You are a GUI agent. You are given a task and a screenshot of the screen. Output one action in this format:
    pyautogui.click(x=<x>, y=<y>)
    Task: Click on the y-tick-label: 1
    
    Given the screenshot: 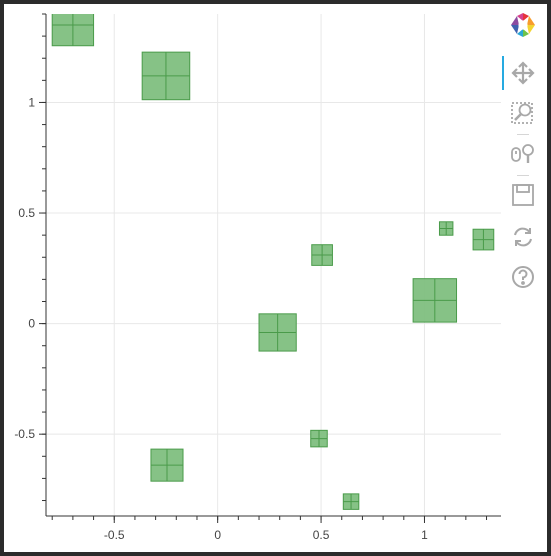 What is the action you would take?
    pyautogui.click(x=31, y=102)
    